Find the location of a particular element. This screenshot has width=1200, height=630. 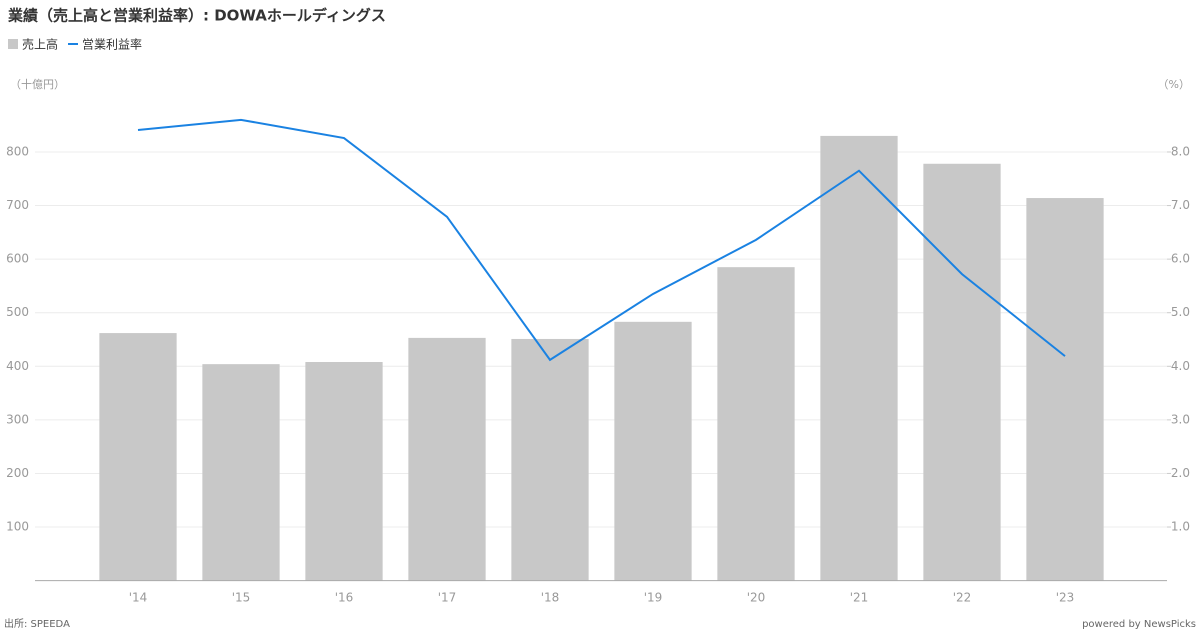

y2-axis-label: （%） is located at coordinates (1174, 84).